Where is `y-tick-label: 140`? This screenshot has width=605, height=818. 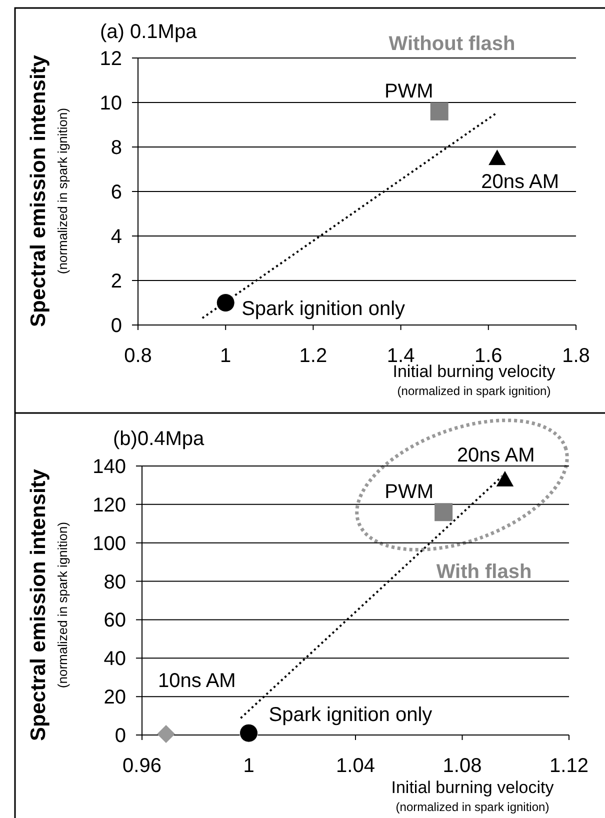
y-tick-label: 140 is located at coordinates (109, 467).